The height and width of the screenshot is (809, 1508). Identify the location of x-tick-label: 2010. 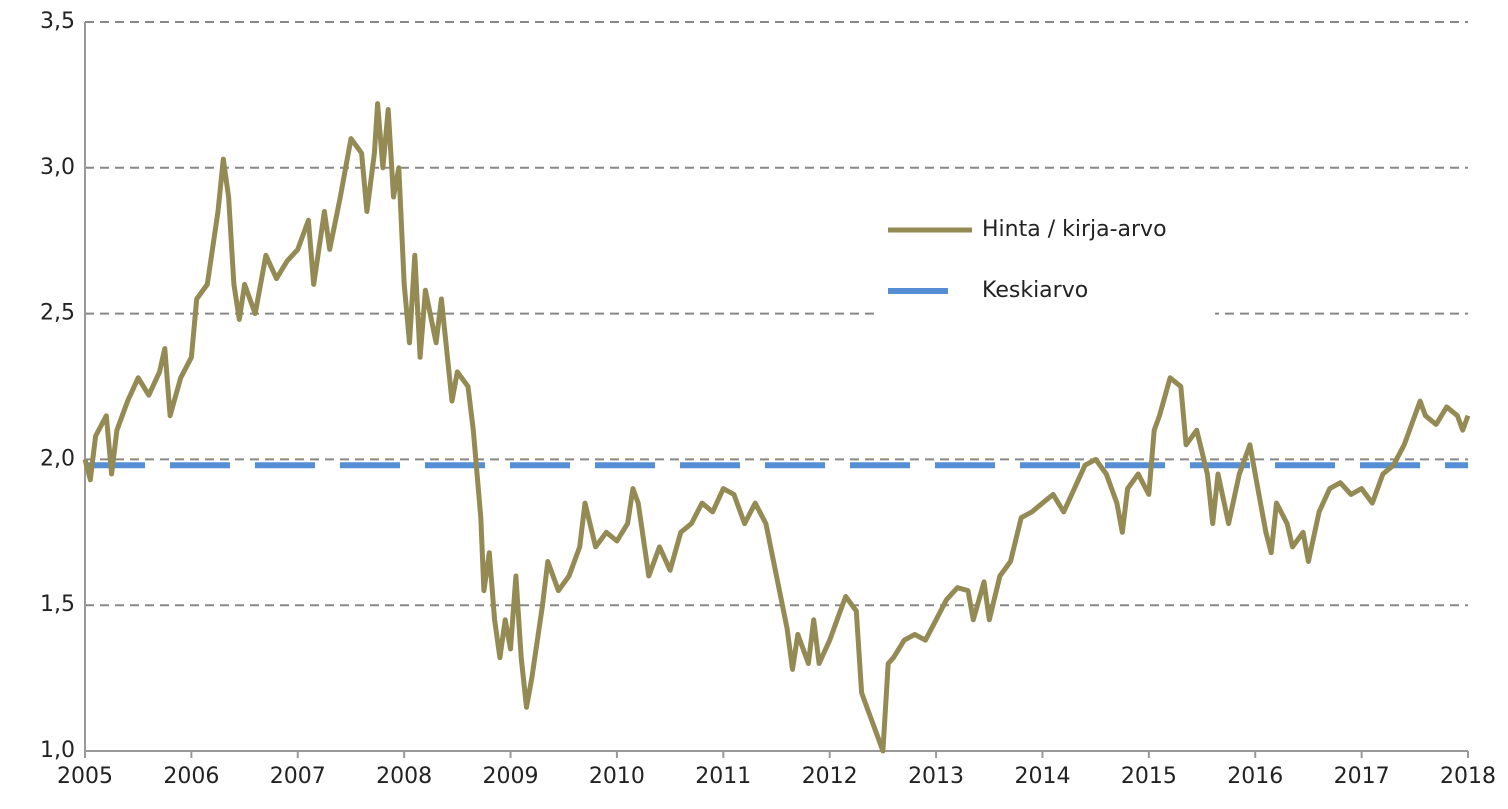
(617, 776).